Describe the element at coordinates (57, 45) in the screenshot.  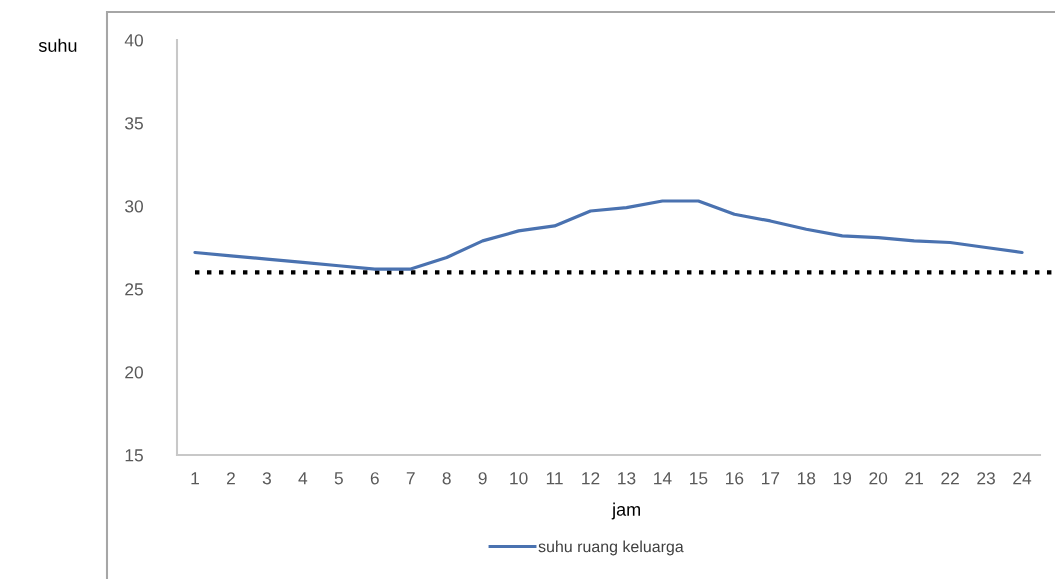
I see `y-axis-title: suhu` at that location.